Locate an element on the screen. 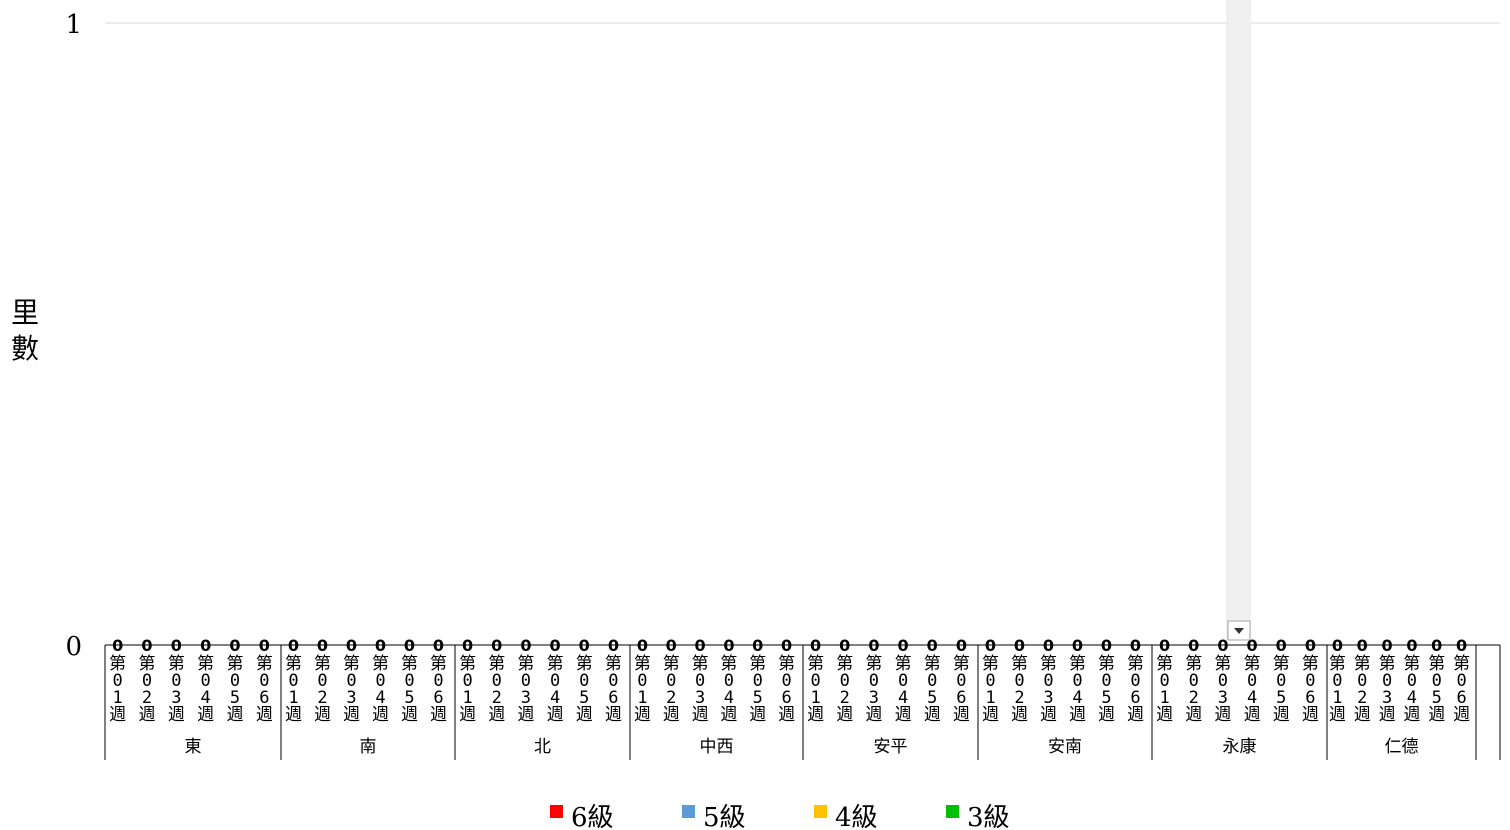  y-tick-label: 1 is located at coordinates (73, 25).